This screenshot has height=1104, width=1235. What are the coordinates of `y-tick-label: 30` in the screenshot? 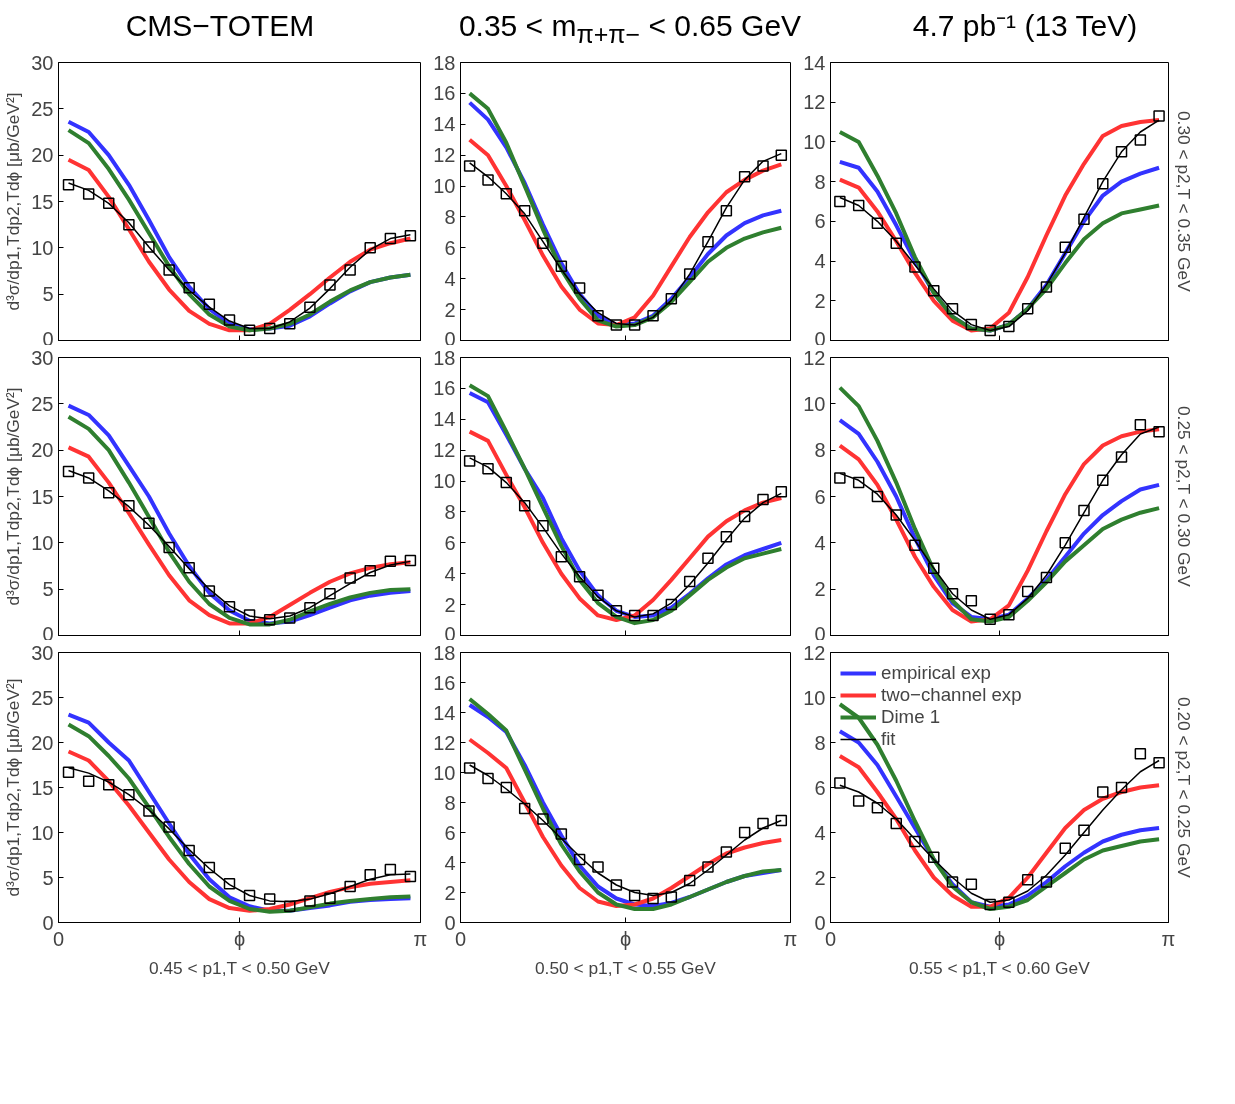 It's located at (42, 62).